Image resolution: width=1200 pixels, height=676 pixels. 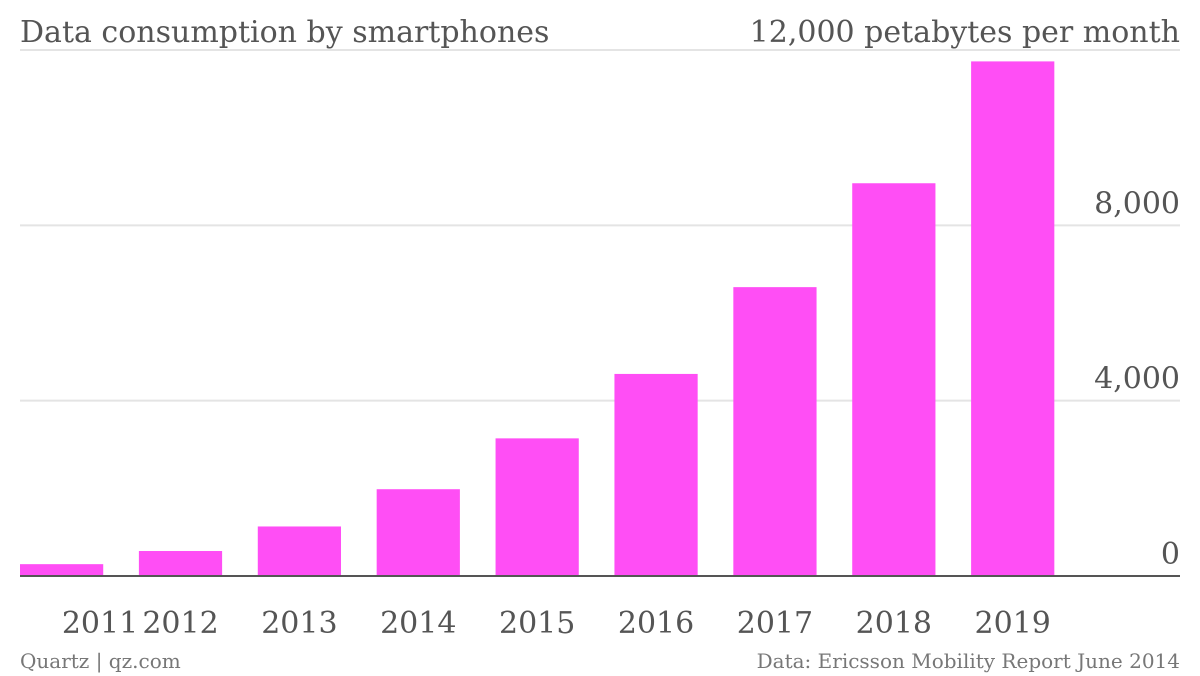 What do you see at coordinates (656, 474) in the screenshot?
I see `bar-2016` at bounding box center [656, 474].